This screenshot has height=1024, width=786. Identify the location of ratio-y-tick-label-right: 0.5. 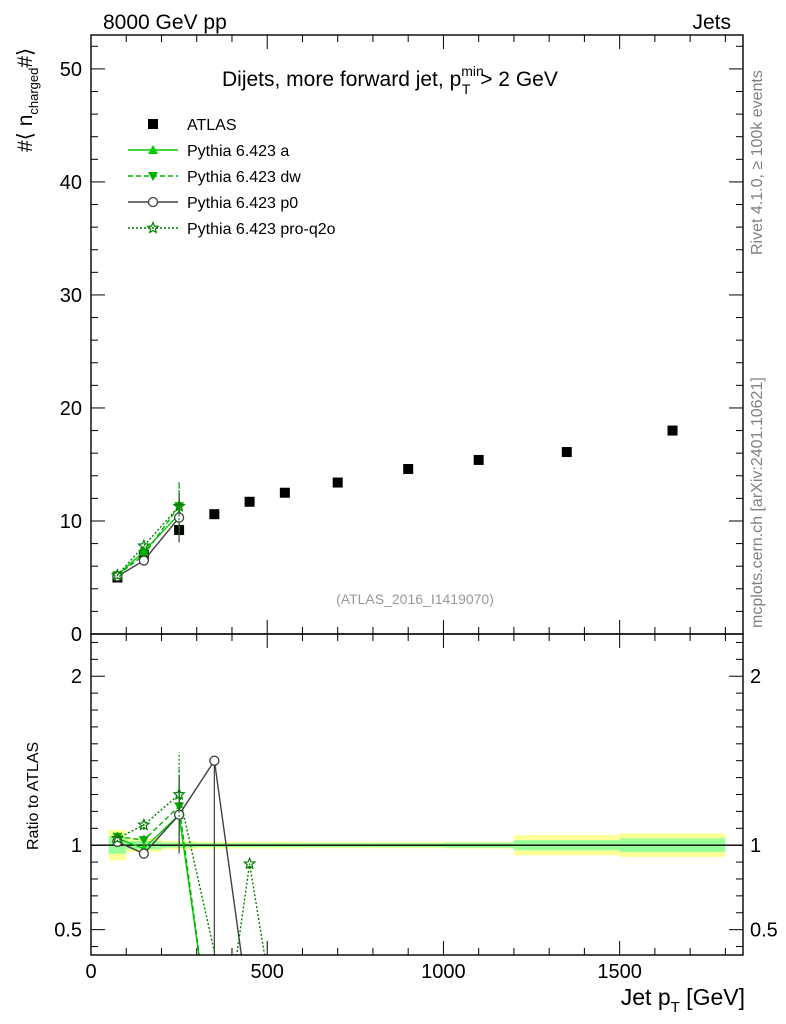
(764, 931).